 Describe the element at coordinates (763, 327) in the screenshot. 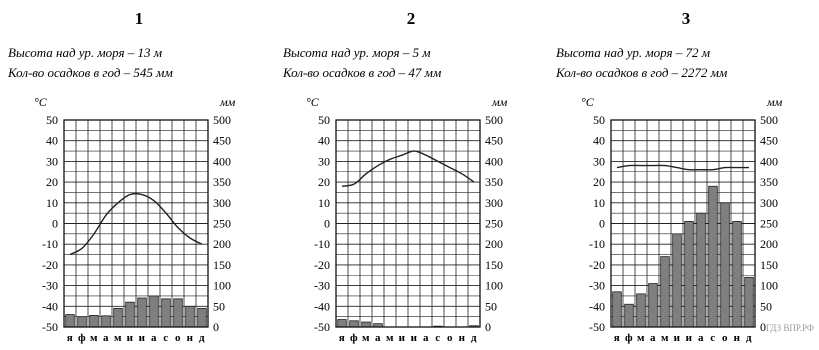

I see `precipitation-tick-label: 0` at that location.